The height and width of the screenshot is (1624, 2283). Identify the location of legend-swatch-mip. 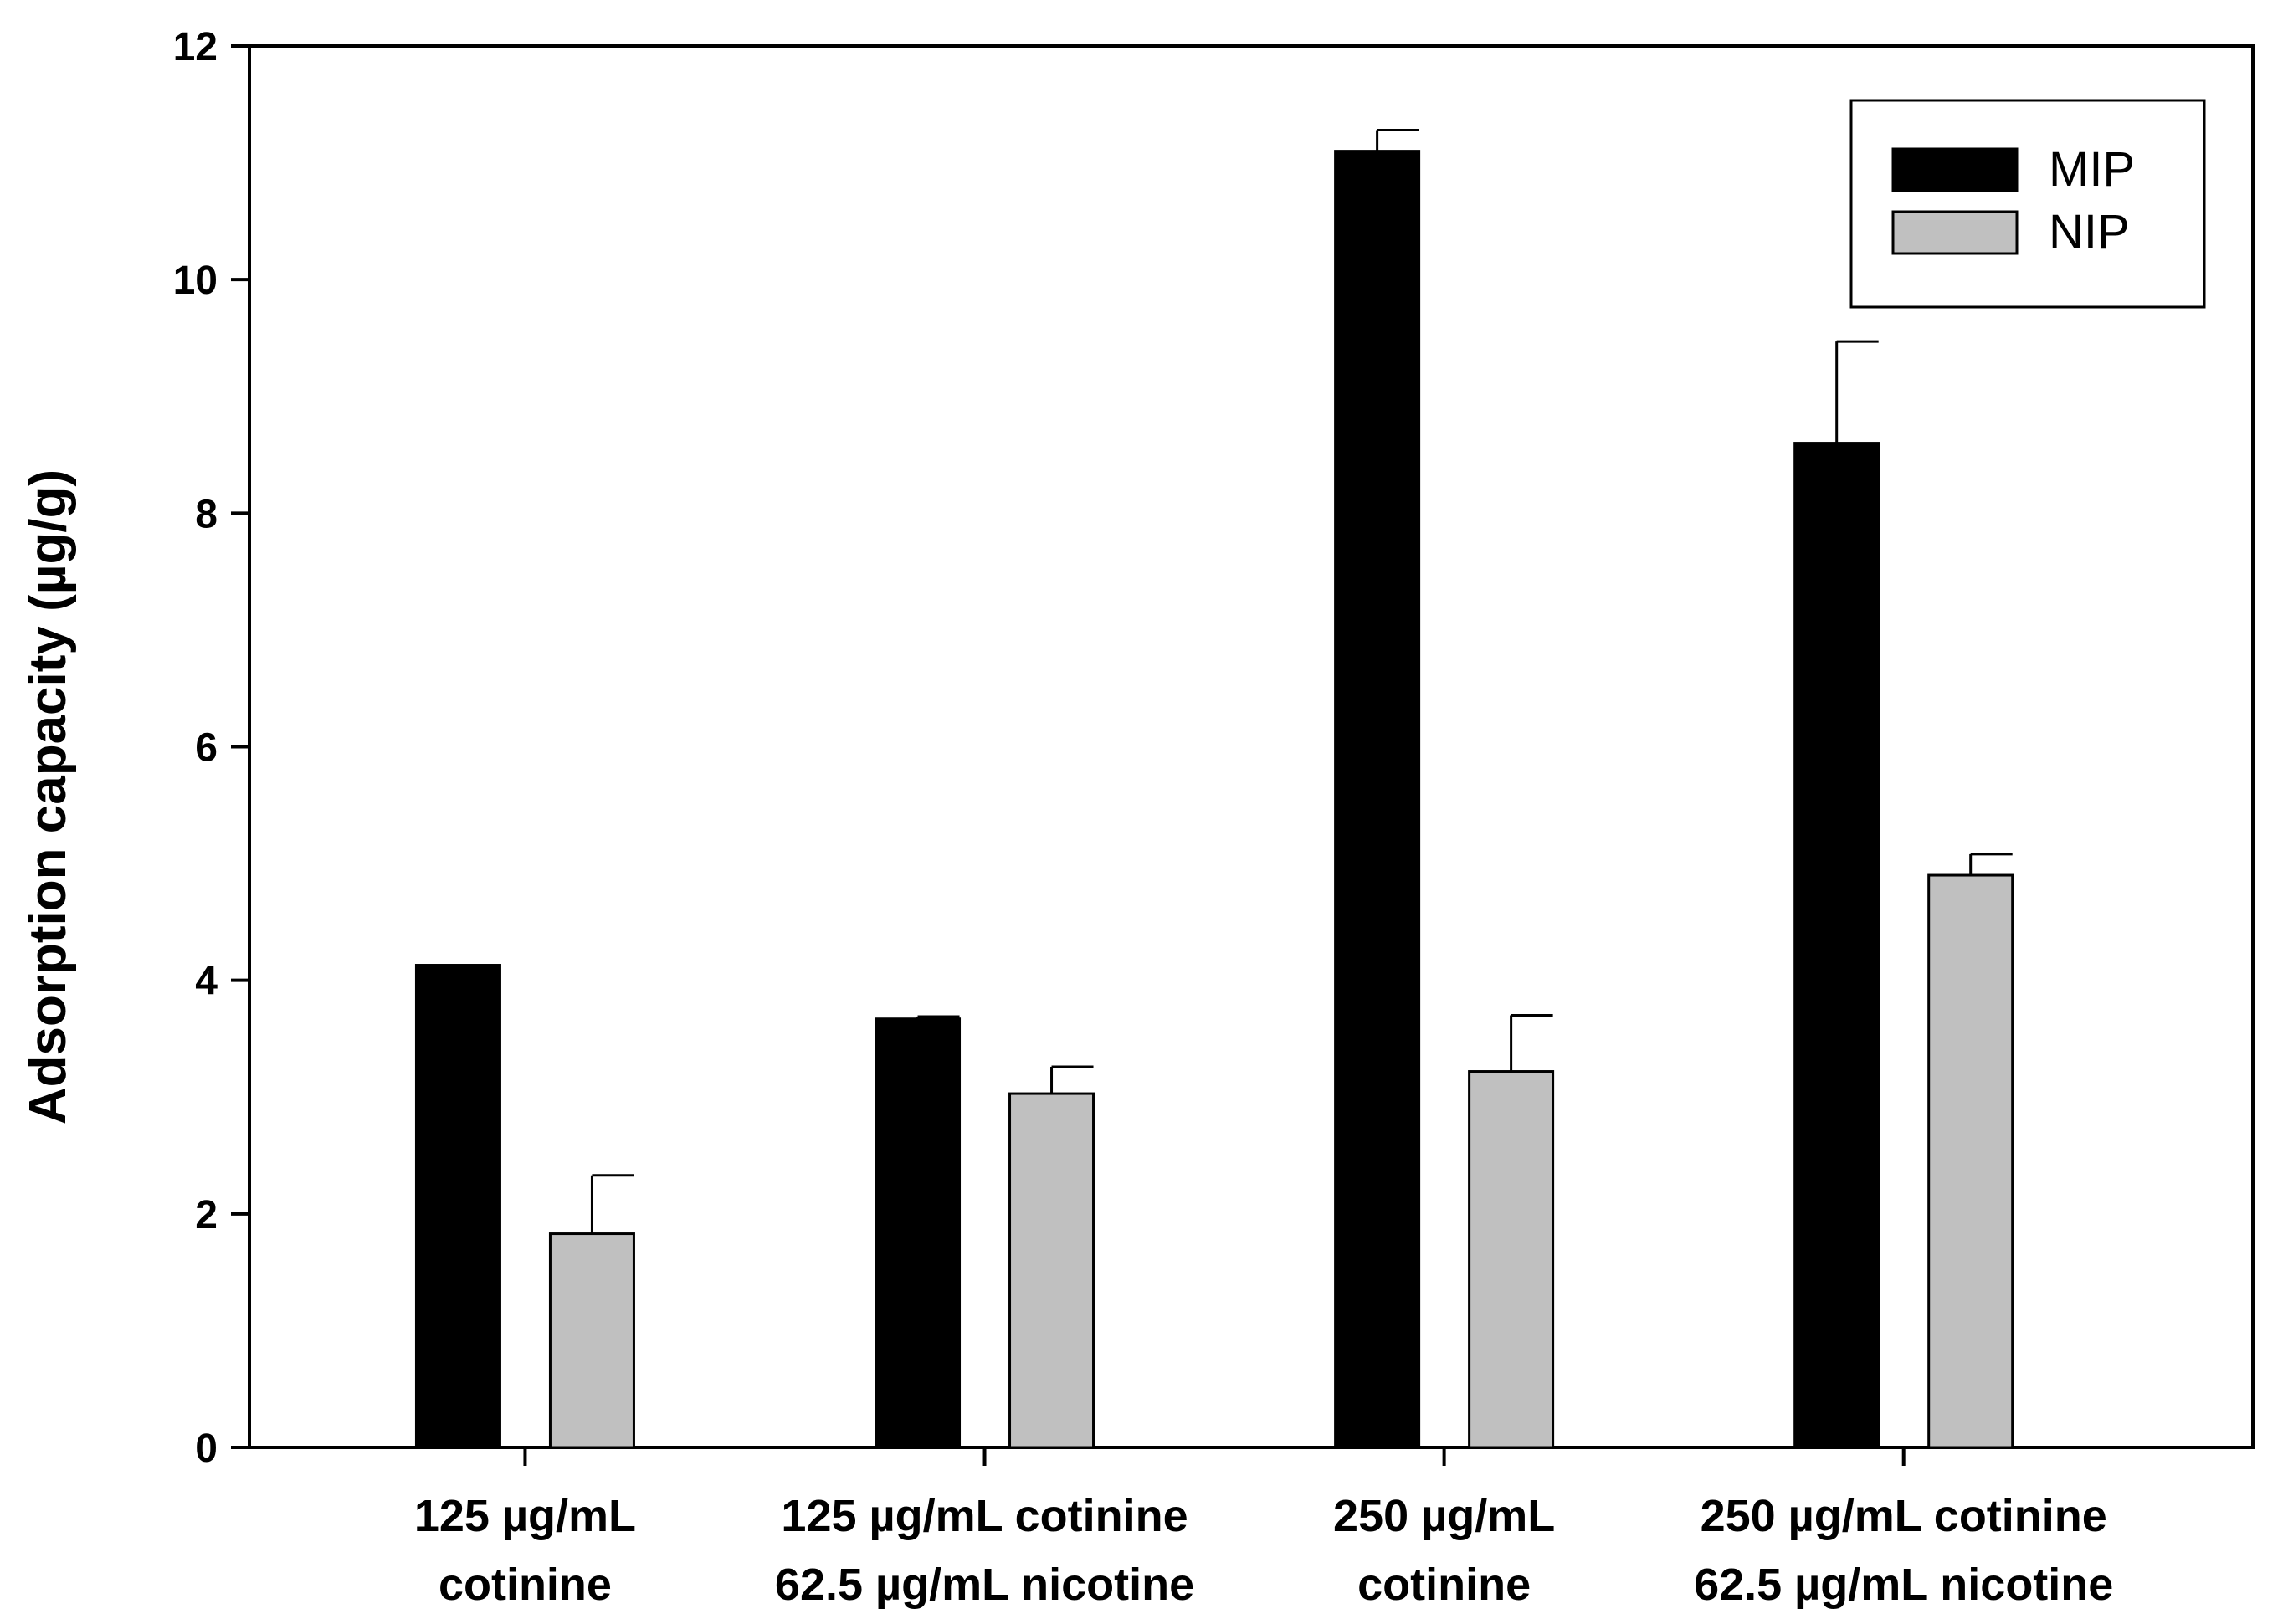
(1955, 169).